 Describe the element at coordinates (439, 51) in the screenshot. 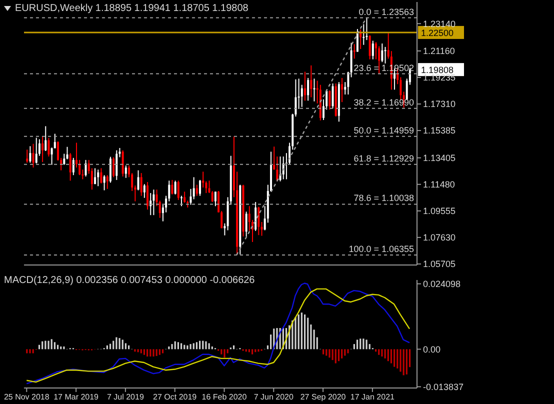

I see `y-tick-label: 1.21160` at that location.